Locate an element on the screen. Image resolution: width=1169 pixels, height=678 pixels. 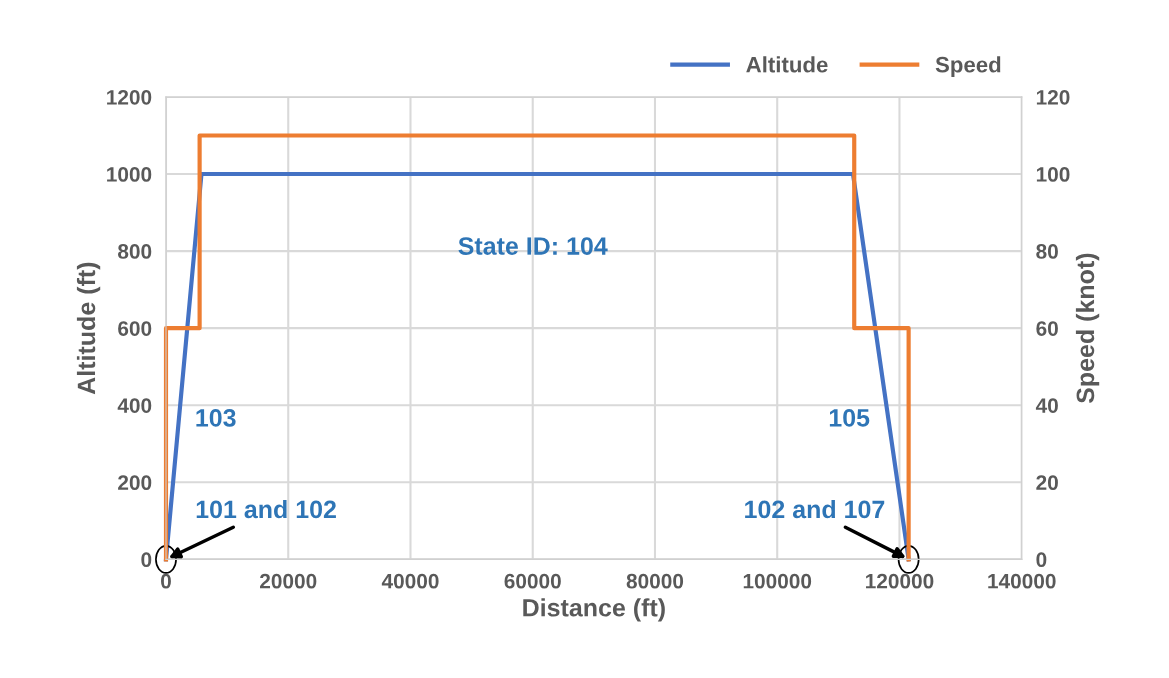
y-tick-label: 800 is located at coordinates (135, 251).